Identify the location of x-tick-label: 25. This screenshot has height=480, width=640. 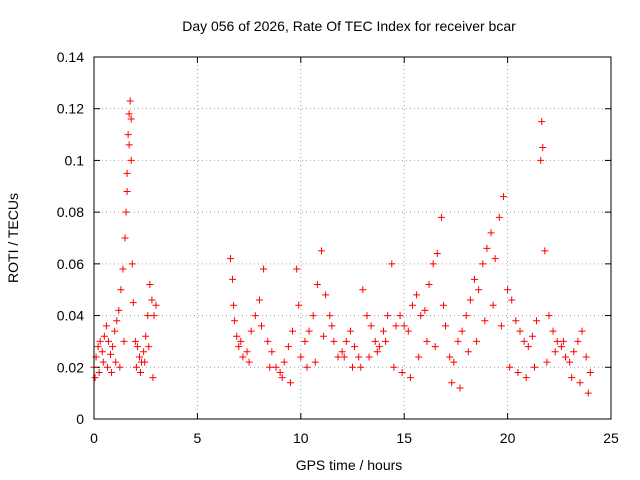
(611, 438).